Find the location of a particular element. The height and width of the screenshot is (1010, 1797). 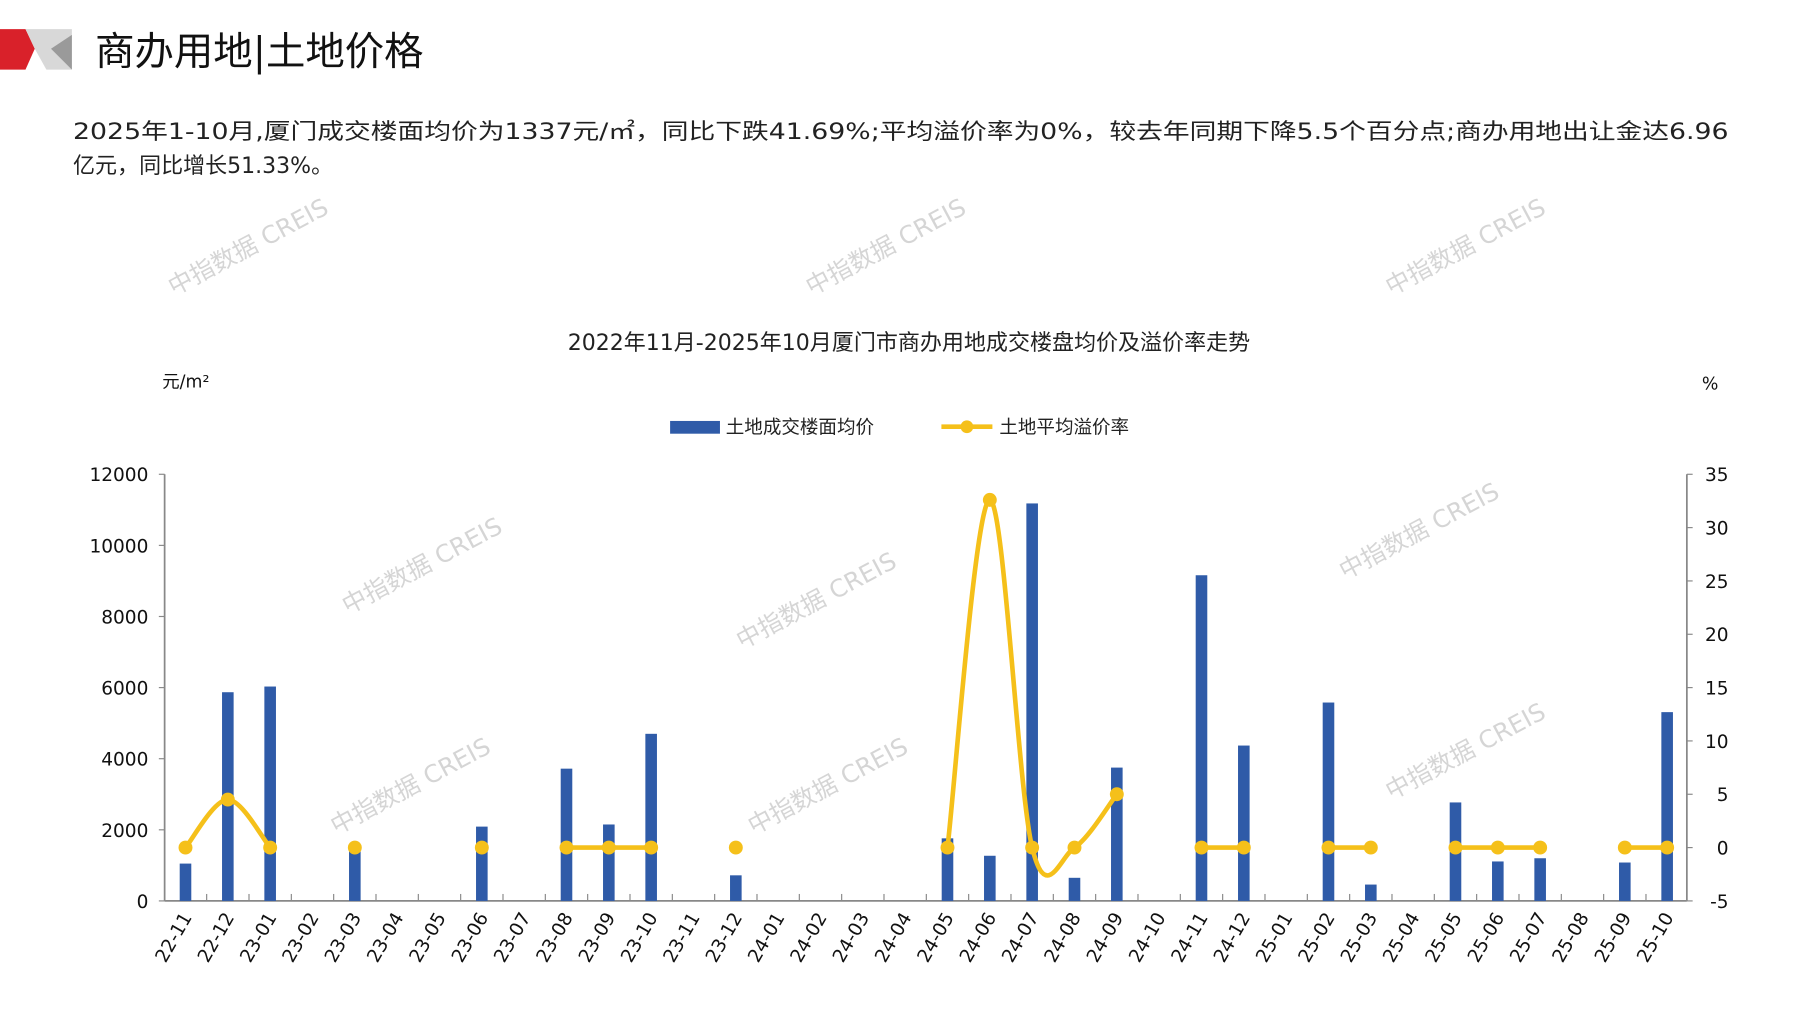

x-tick-label: 25-10 is located at coordinates (1655, 937).